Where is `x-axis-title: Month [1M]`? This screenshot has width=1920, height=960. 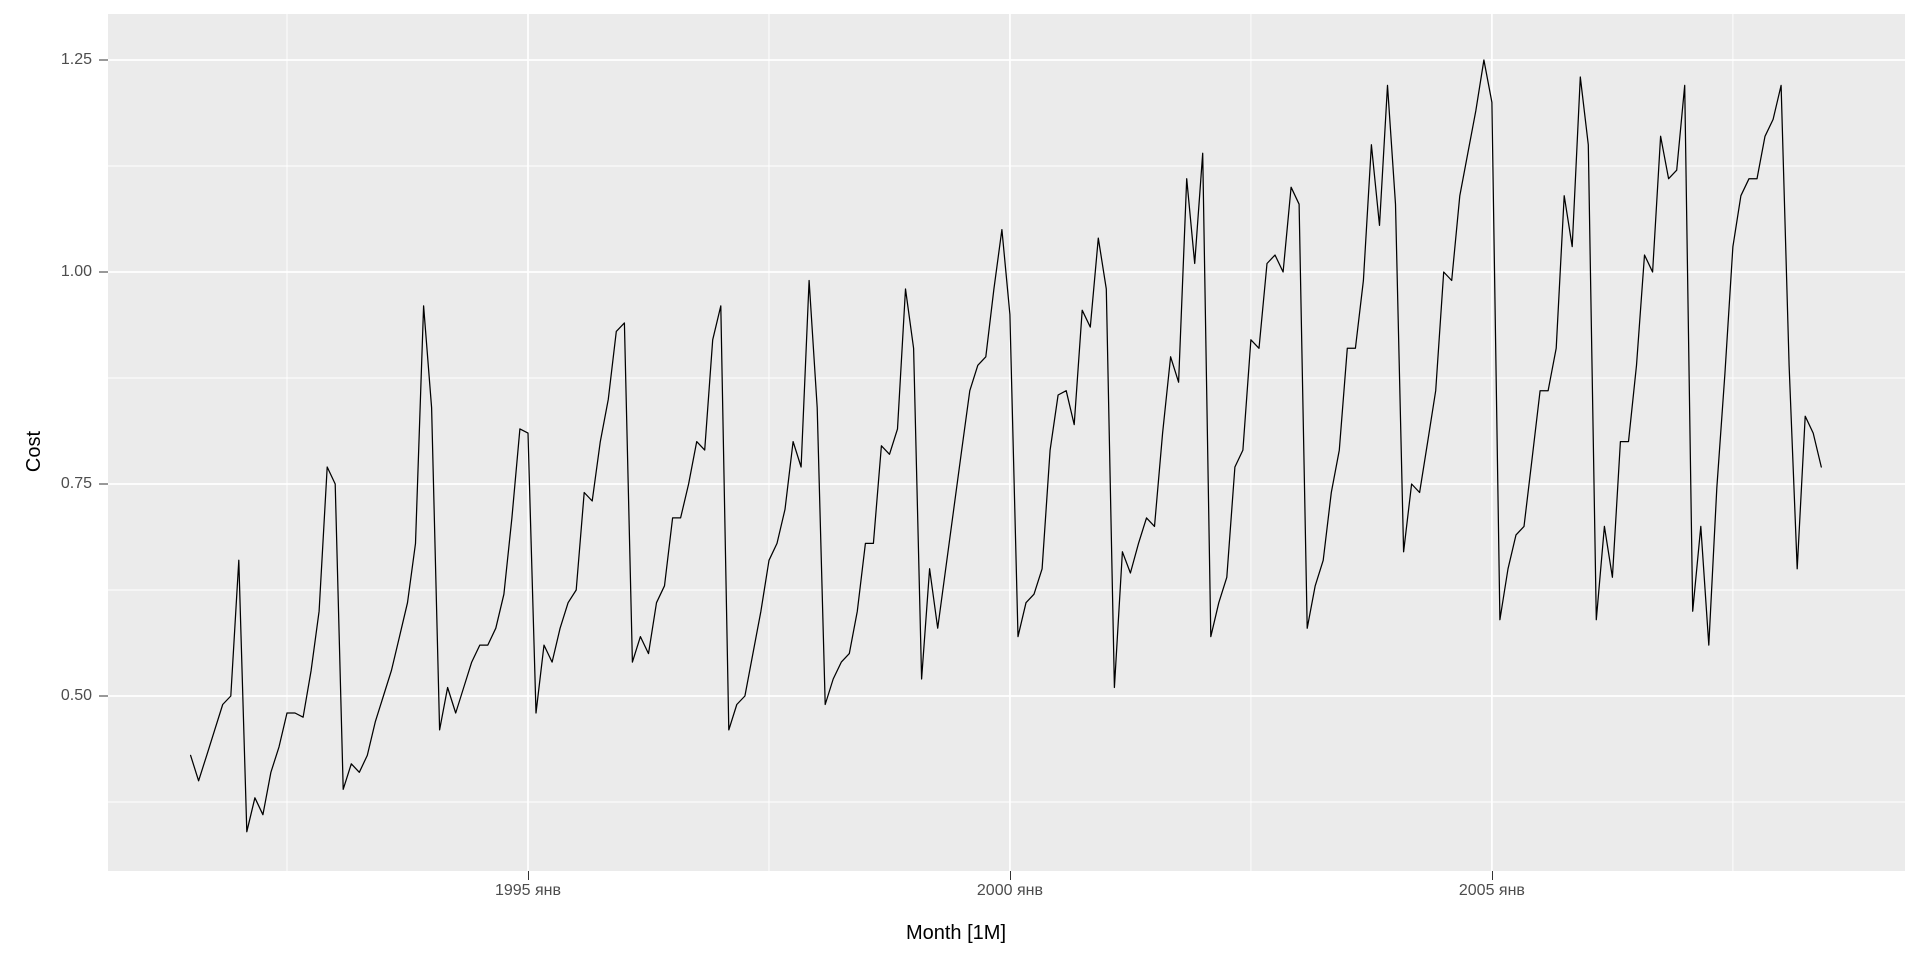
x-axis-title: Month [1M] is located at coordinates (956, 933).